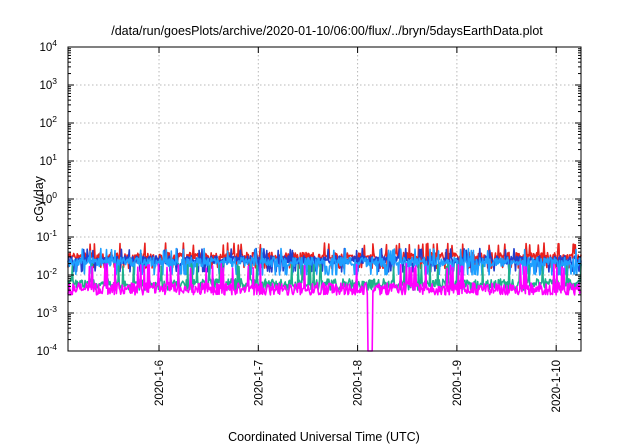  What do you see at coordinates (359, 383) in the screenshot?
I see `x-tick-label: 2020-1-8` at bounding box center [359, 383].